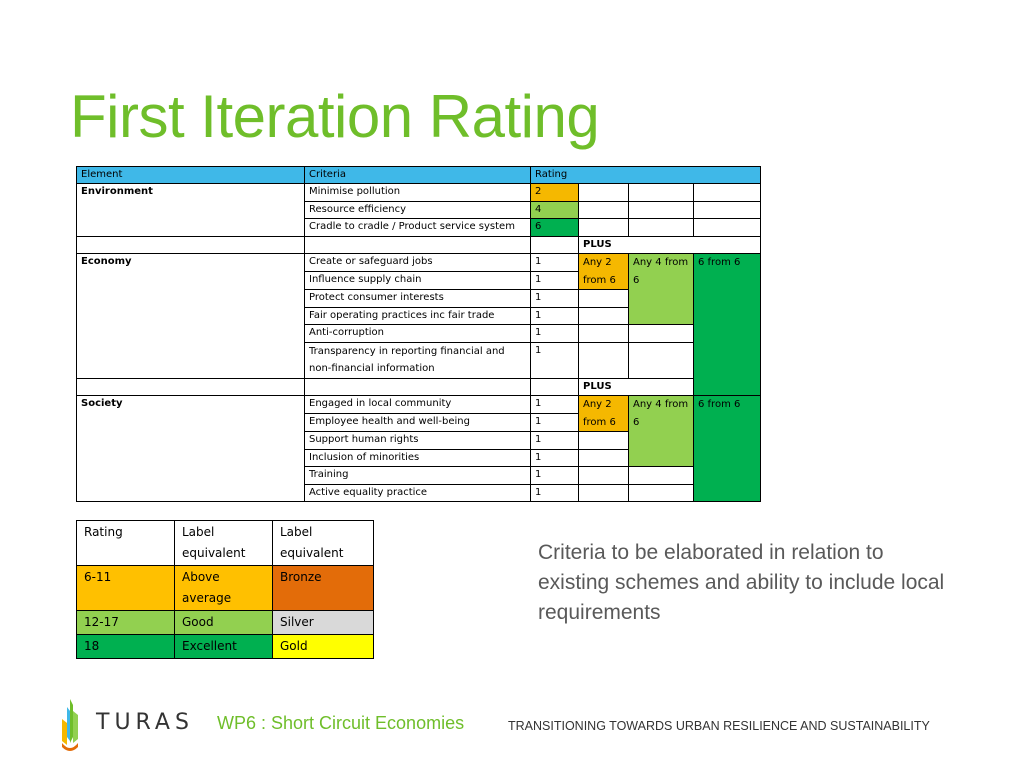  What do you see at coordinates (223, 543) in the screenshot?
I see `legend-header-label1: Label equivalent` at bounding box center [223, 543].